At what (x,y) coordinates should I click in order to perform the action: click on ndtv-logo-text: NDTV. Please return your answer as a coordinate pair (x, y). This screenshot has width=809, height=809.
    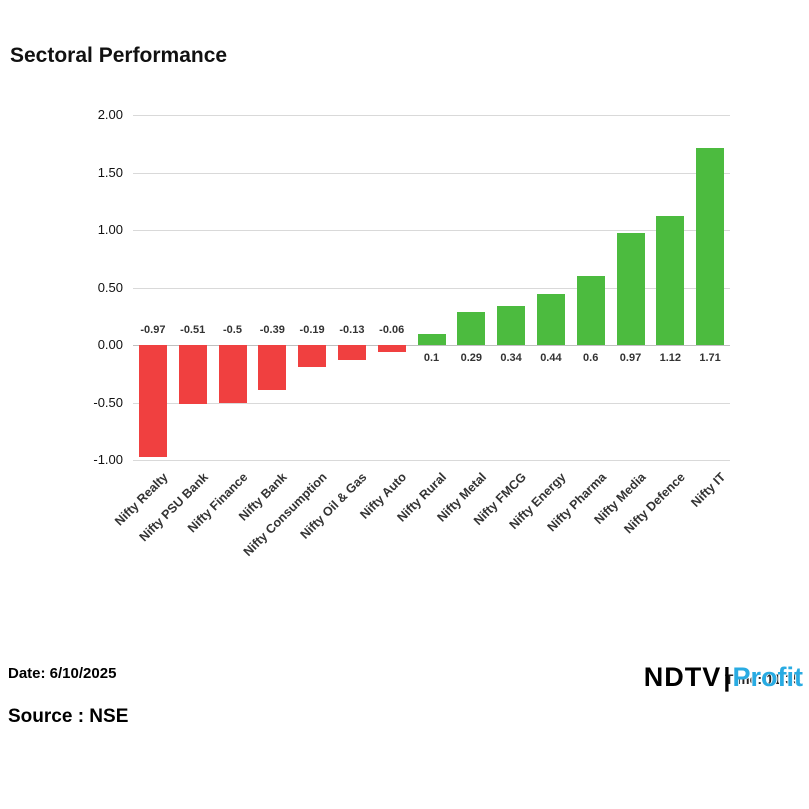
    Looking at the image, I should click on (682, 677).